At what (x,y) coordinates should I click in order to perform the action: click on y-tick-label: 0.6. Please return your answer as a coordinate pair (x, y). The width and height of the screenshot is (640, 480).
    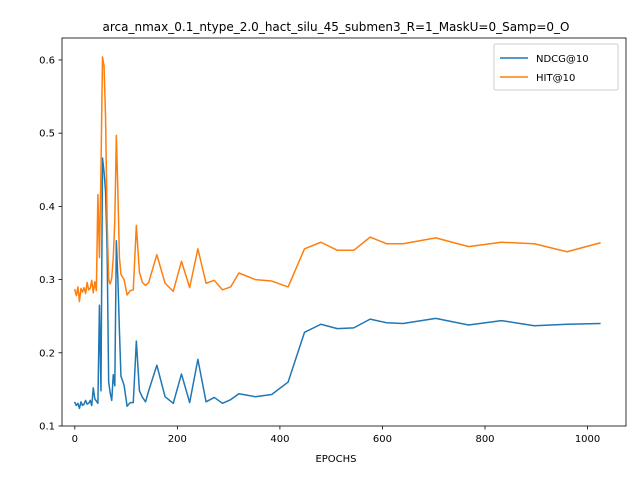
    Looking at the image, I should click on (47, 60).